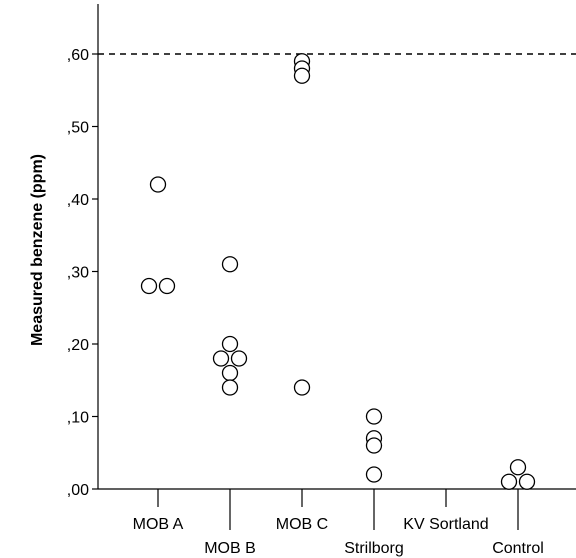  I want to click on x-category-label: Strilborg, so click(374, 548).